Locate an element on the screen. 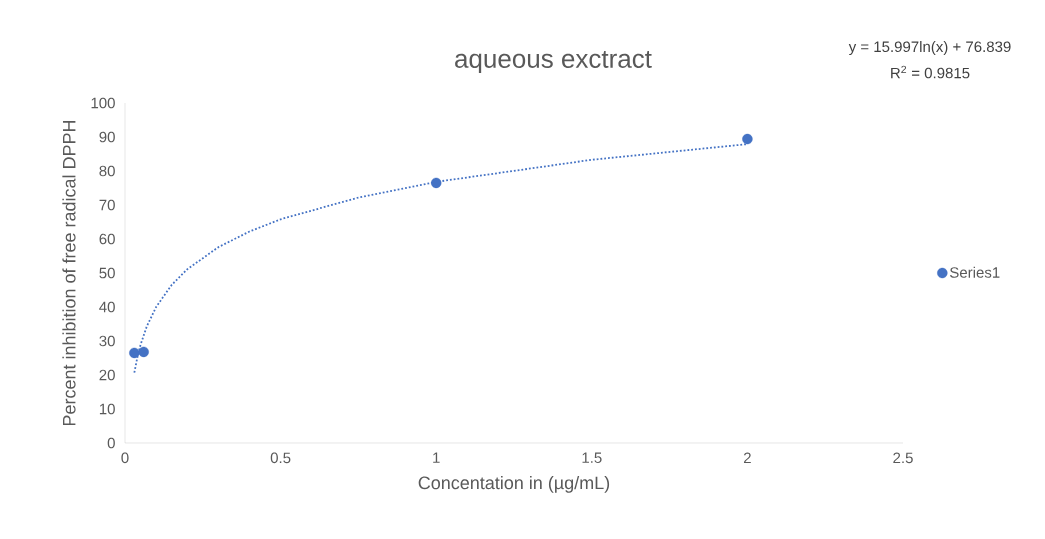  y-tick-label: 40 is located at coordinates (107, 307).